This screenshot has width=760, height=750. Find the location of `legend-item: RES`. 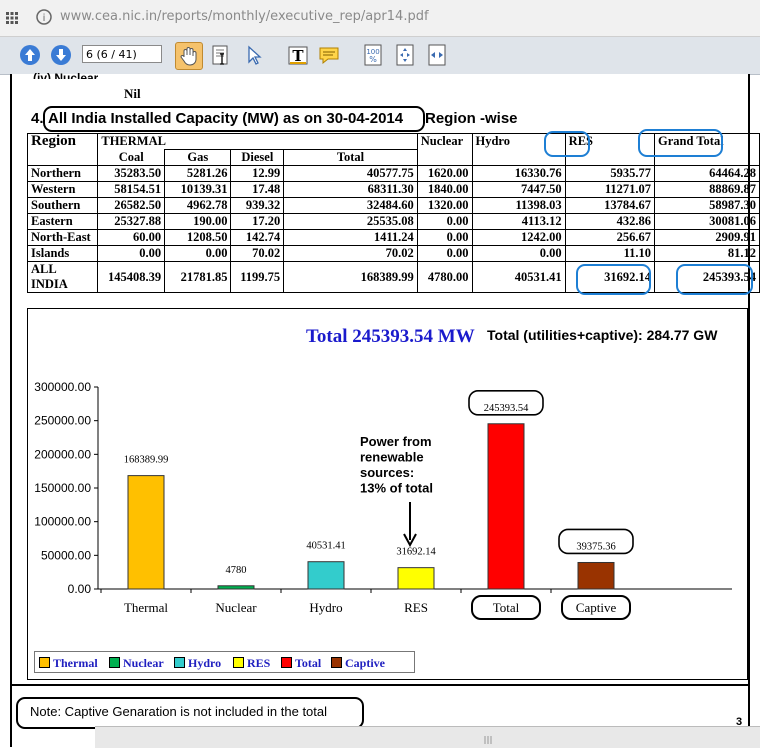

legend-item: RES is located at coordinates (251, 663).